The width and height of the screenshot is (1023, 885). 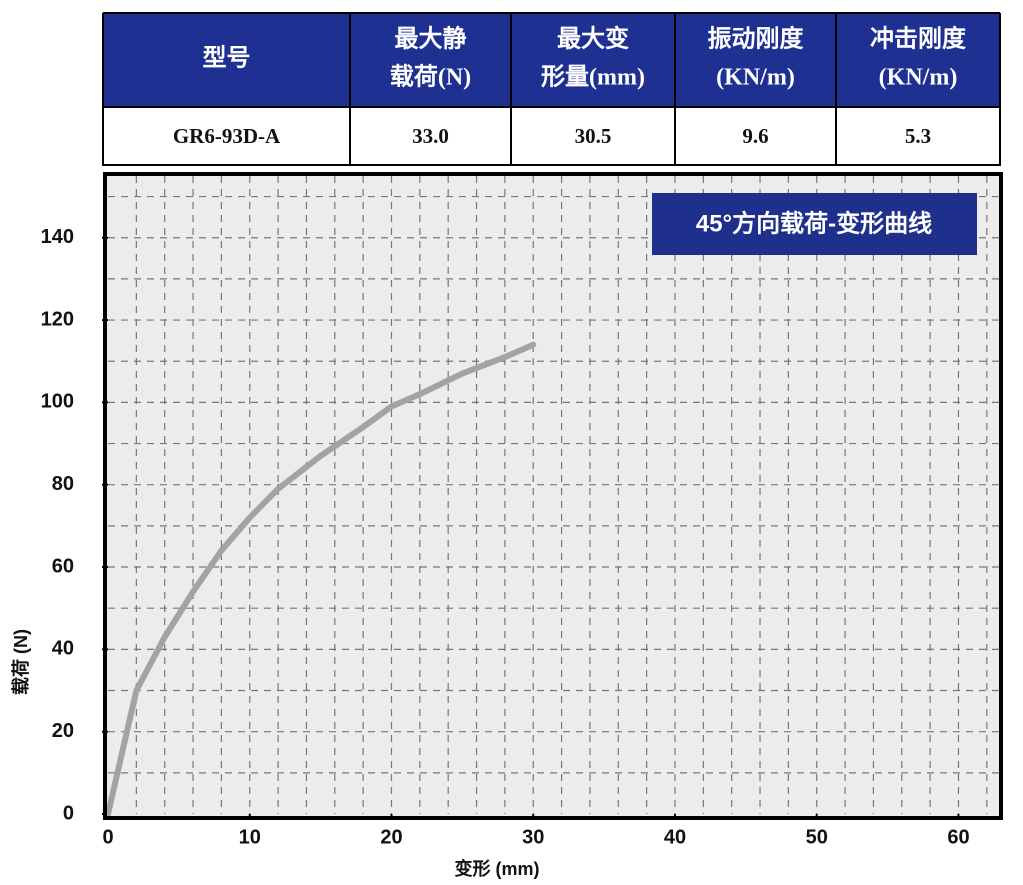 I want to click on table-cell: 33.0, so click(x=430, y=136).